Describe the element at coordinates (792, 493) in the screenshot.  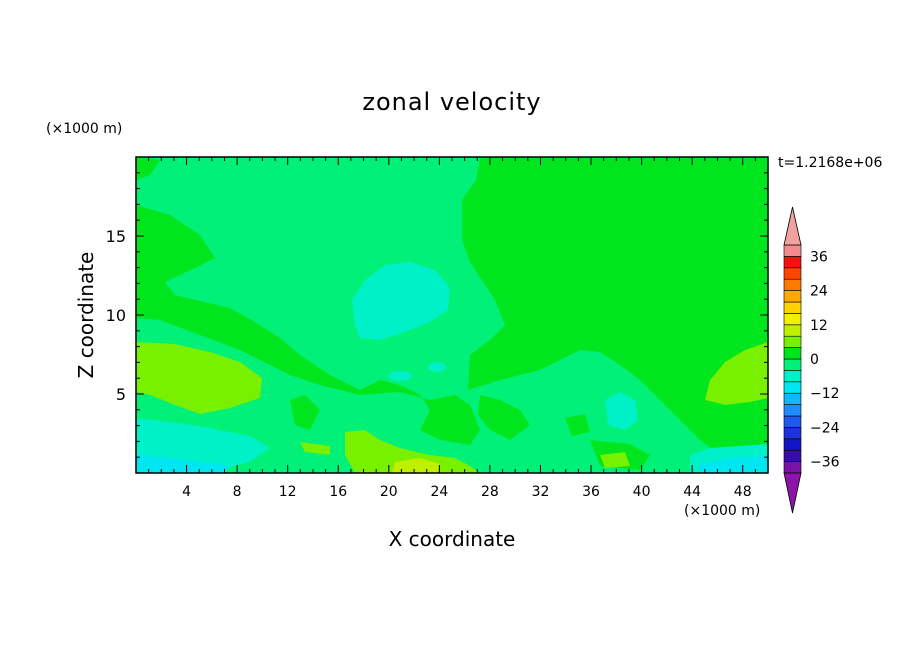
I see `colorbar-under-arrow` at that location.